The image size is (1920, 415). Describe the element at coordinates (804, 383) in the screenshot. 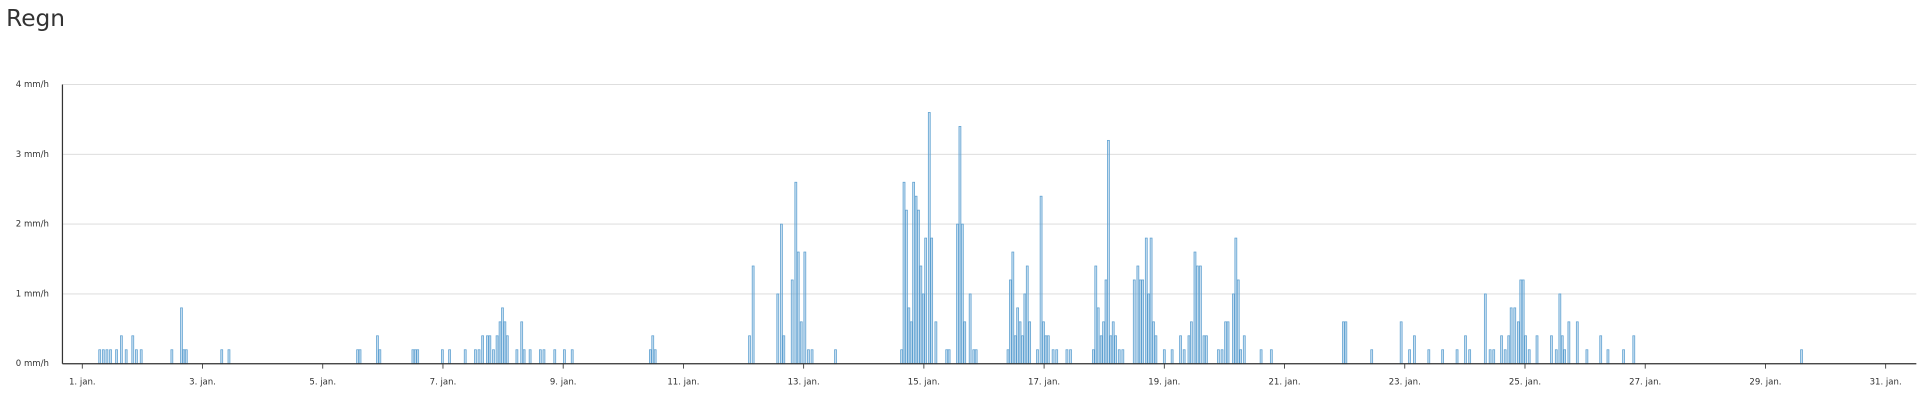

I see `x-tick-label: 13. jan.` at that location.